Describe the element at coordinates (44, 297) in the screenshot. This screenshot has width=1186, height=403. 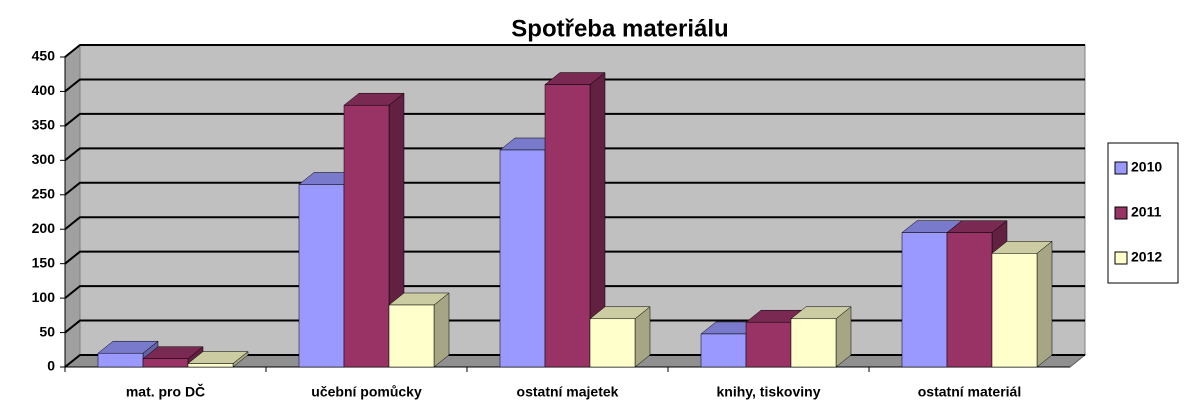
I see `y-tick-label: 100` at that location.